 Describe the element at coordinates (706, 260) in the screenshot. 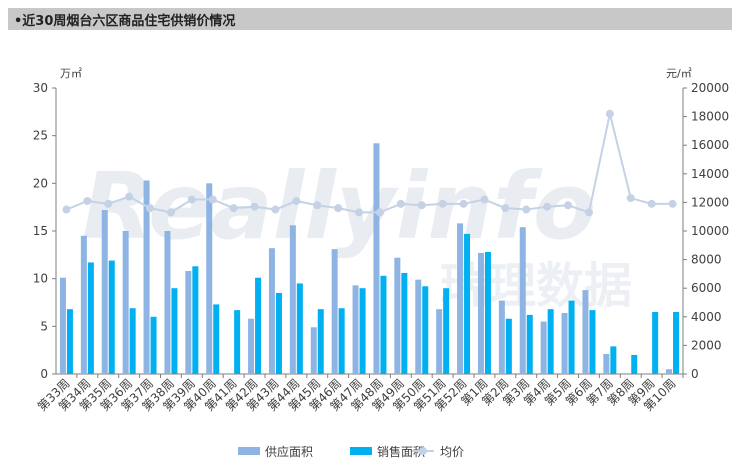

I see `y-right-tick-label: 8000` at that location.